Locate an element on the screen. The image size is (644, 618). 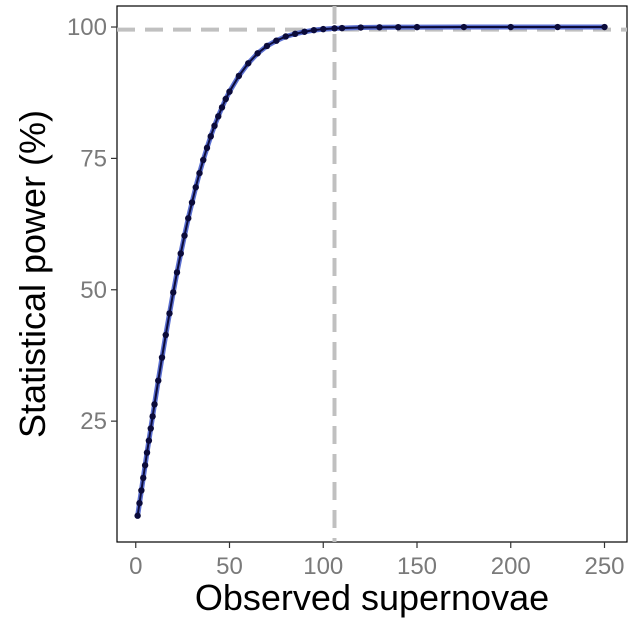
x-axis-title: Observed supernovae is located at coordinates (372, 597).